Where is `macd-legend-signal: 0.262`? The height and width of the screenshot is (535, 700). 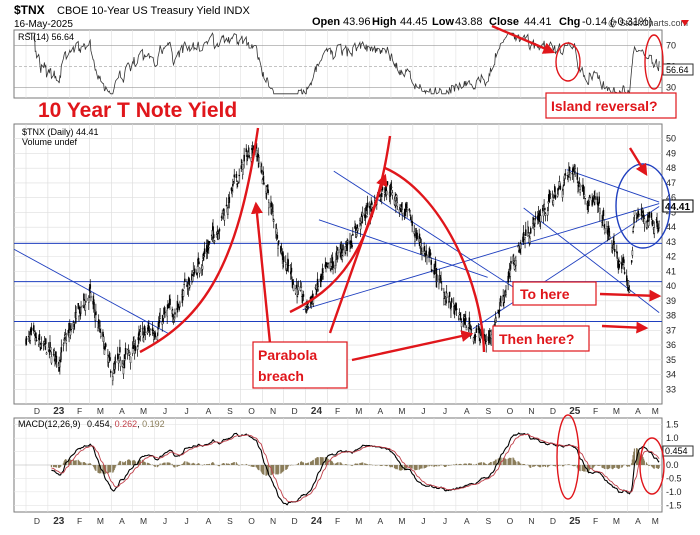
macd-legend-signal: 0.262 is located at coordinates (126, 424).